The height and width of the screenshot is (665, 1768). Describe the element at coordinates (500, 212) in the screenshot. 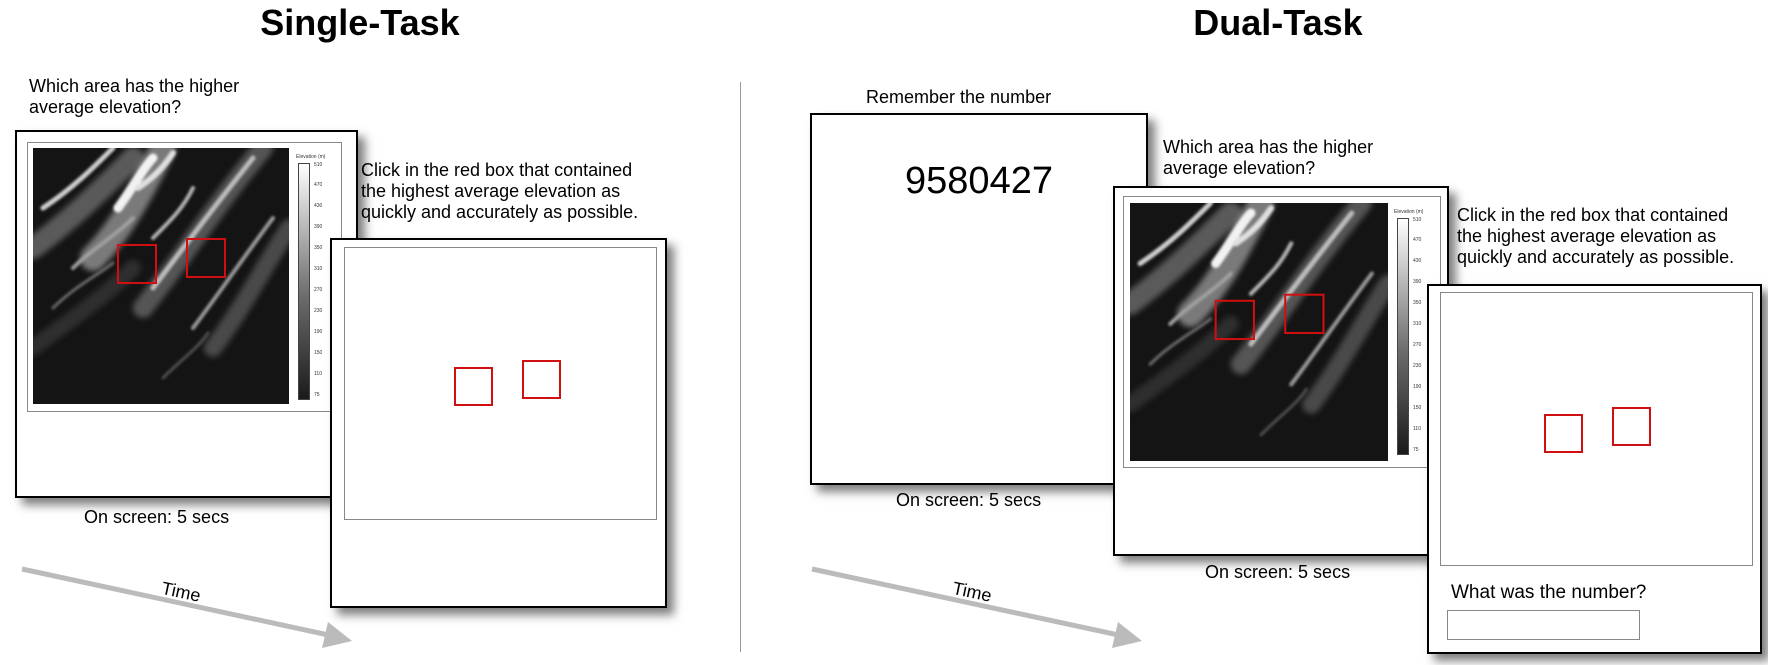

I see `single-instruction-line3: quickly and accurately as possible.` at that location.